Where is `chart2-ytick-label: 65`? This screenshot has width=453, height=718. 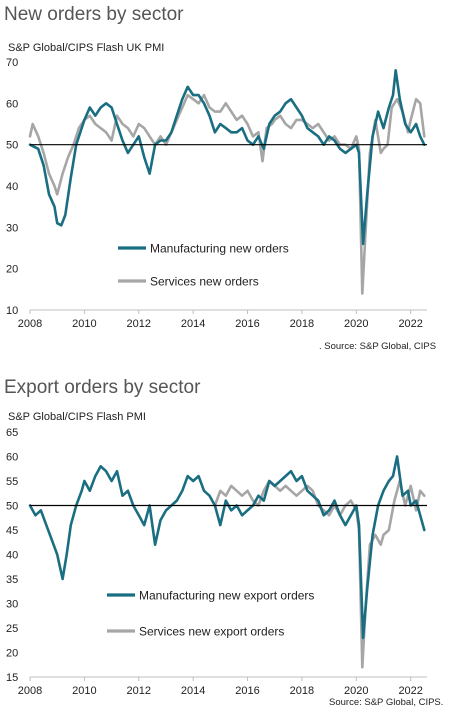 chart2-ytick-label: 65 is located at coordinates (12, 433).